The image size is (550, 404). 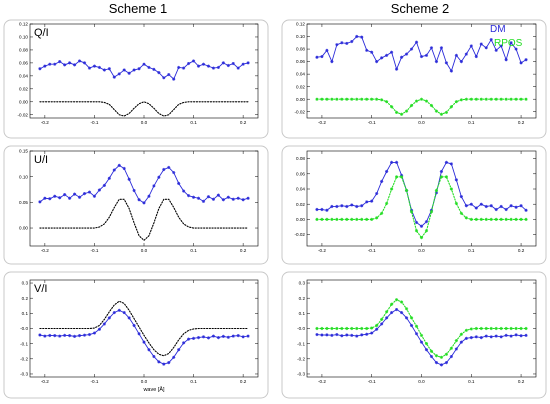 I want to click on y-tick-label: -0.0, so click(x=24, y=328).